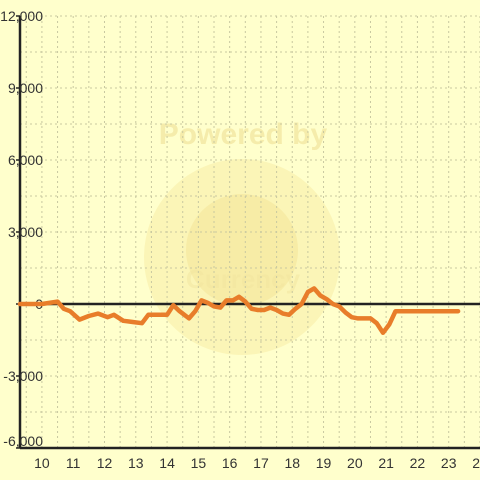 This screenshot has width=480, height=480. Describe the element at coordinates (449, 463) in the screenshot. I see `x-tick-label: 23` at that location.